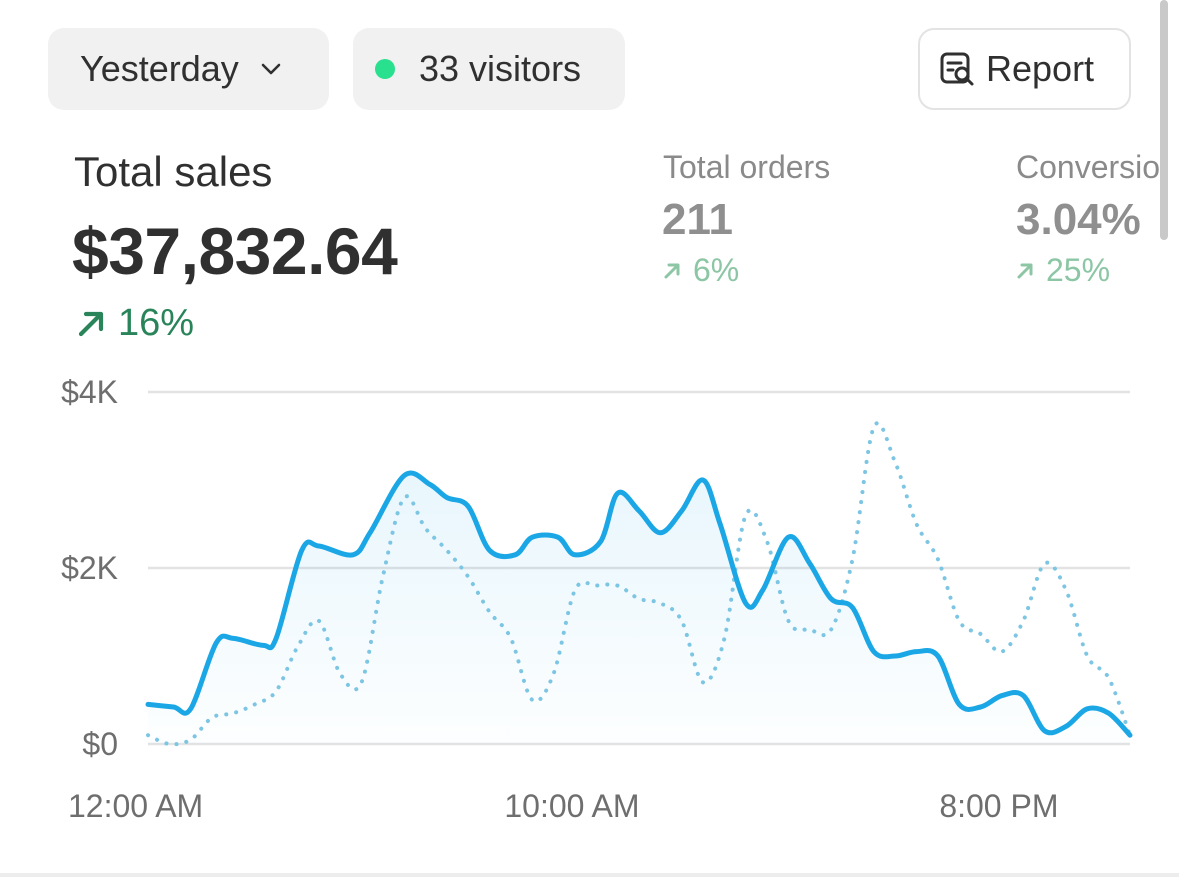 The image size is (1179, 877). I want to click on total-sales-delta-value: 16%, so click(156, 323).